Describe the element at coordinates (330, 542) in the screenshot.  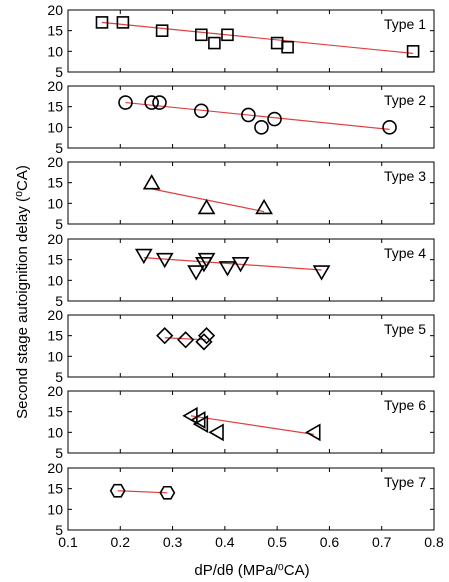
I see `x-tick-label: 0.6` at that location.